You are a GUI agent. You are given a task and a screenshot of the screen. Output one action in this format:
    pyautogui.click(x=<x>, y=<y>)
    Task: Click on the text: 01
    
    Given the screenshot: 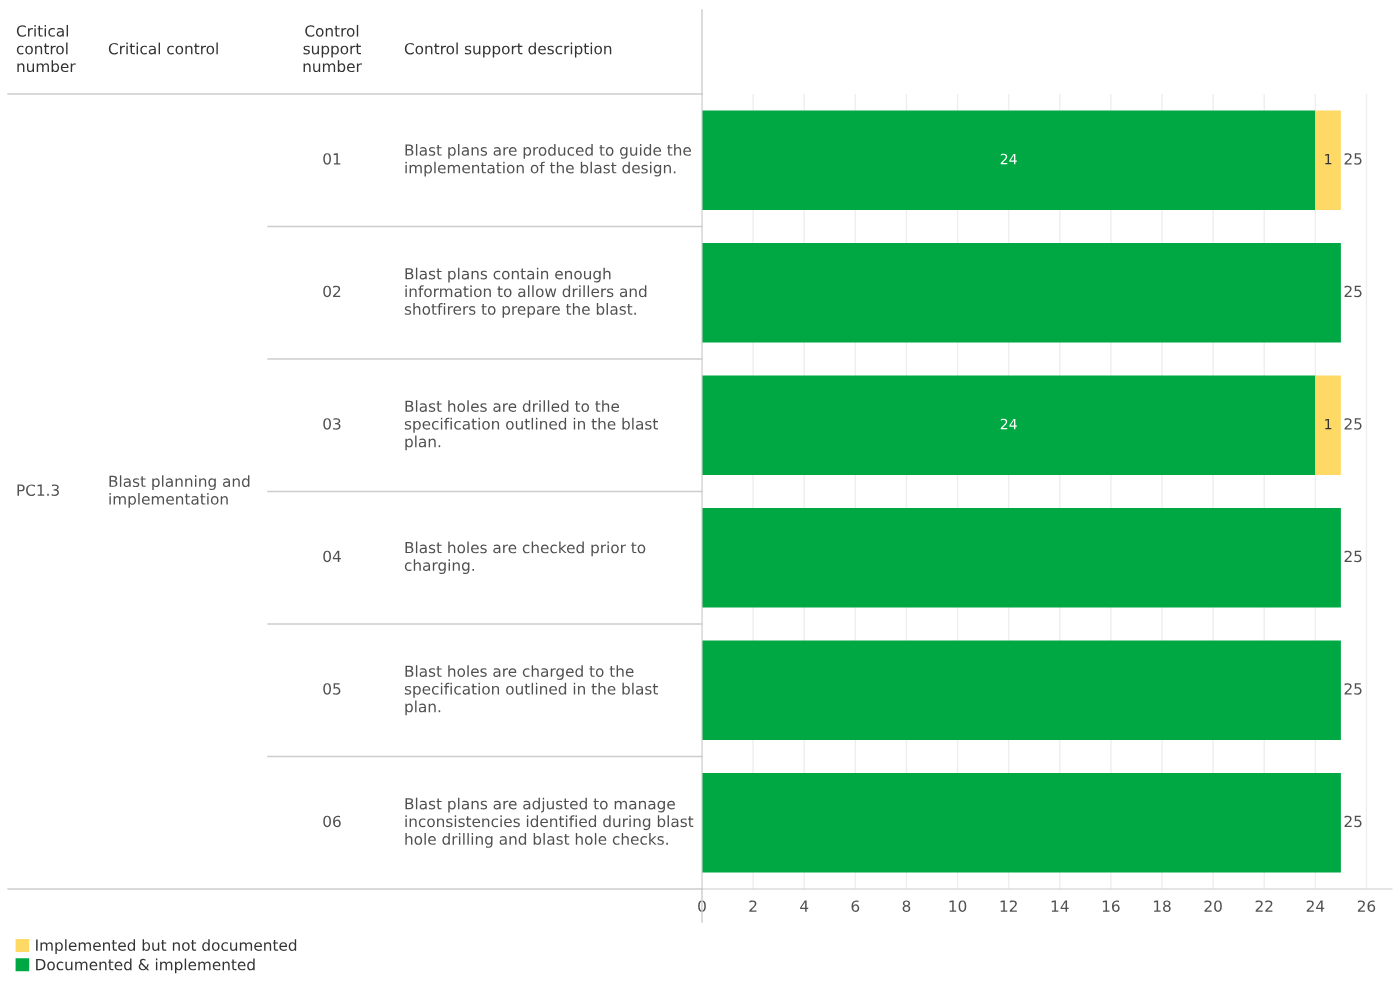 What is the action you would take?
    pyautogui.click(x=332, y=159)
    